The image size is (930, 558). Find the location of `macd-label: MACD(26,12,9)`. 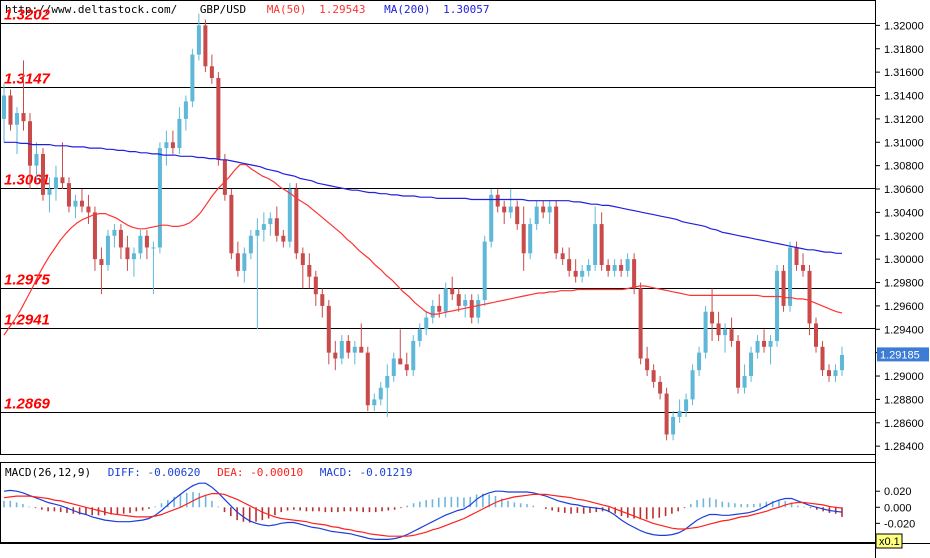

macd-label: MACD(26,12,9) is located at coordinates (48, 472).